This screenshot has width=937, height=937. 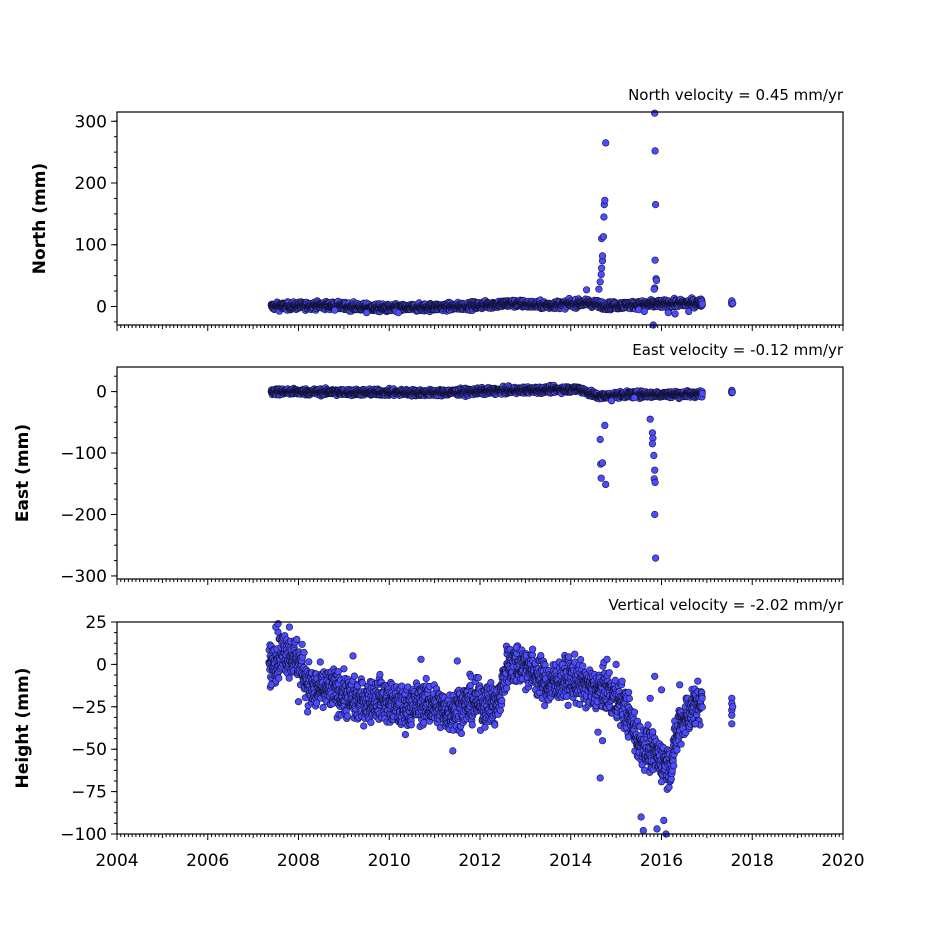 What do you see at coordinates (83, 454) in the screenshot?
I see `east-y-tick-label: −100` at bounding box center [83, 454].